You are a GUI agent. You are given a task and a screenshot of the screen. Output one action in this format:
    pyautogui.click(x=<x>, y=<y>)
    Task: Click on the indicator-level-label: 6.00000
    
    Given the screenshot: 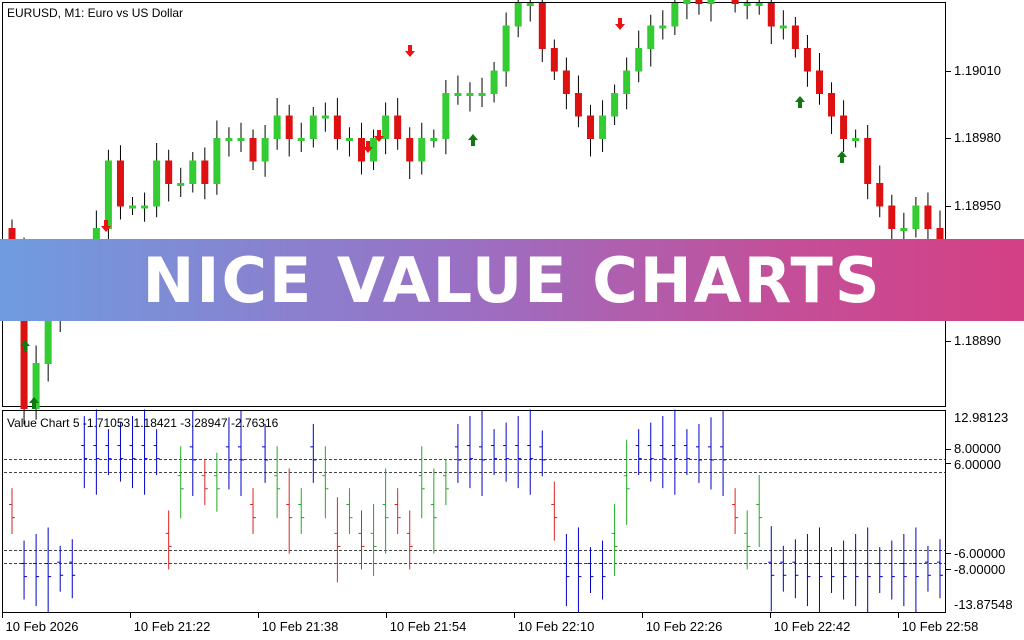 What is the action you would take?
    pyautogui.click(x=977, y=464)
    